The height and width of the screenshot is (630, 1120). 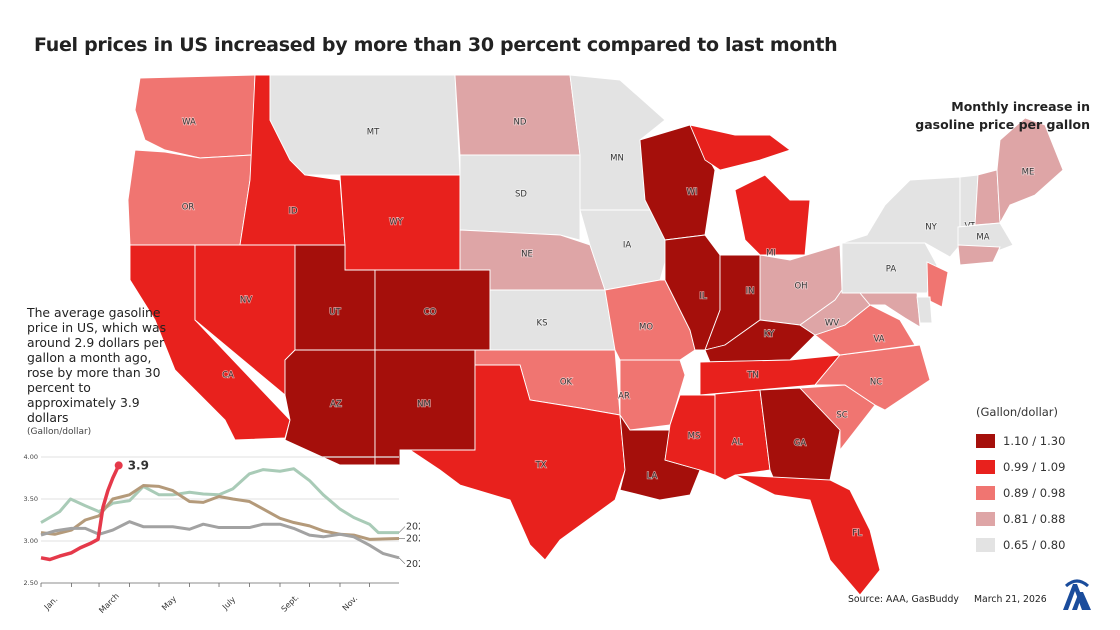 I want to click on state-wy: WY, so click(x=400, y=222).